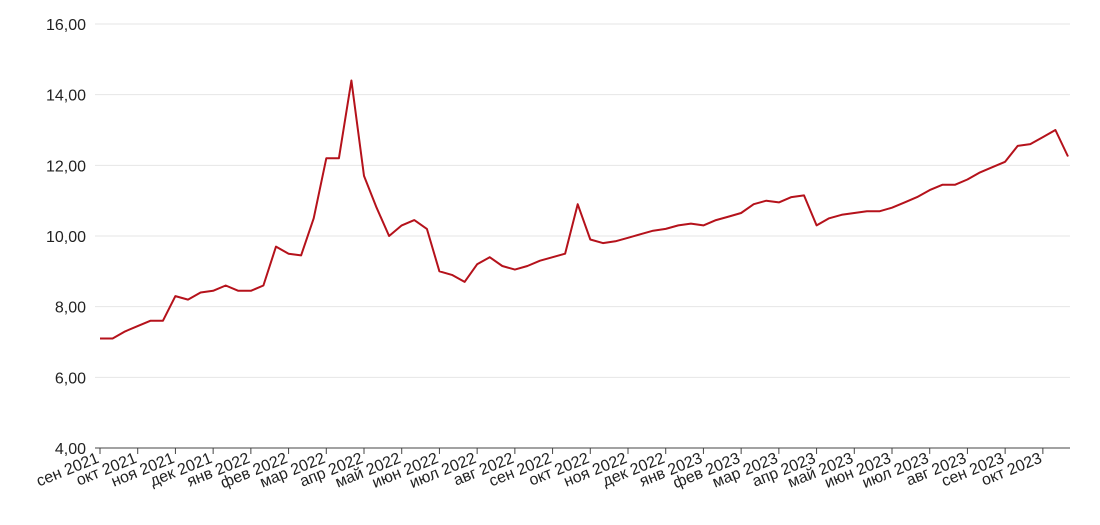  What do you see at coordinates (70, 308) in the screenshot?
I see `y-tick-label: 8,00` at bounding box center [70, 308].